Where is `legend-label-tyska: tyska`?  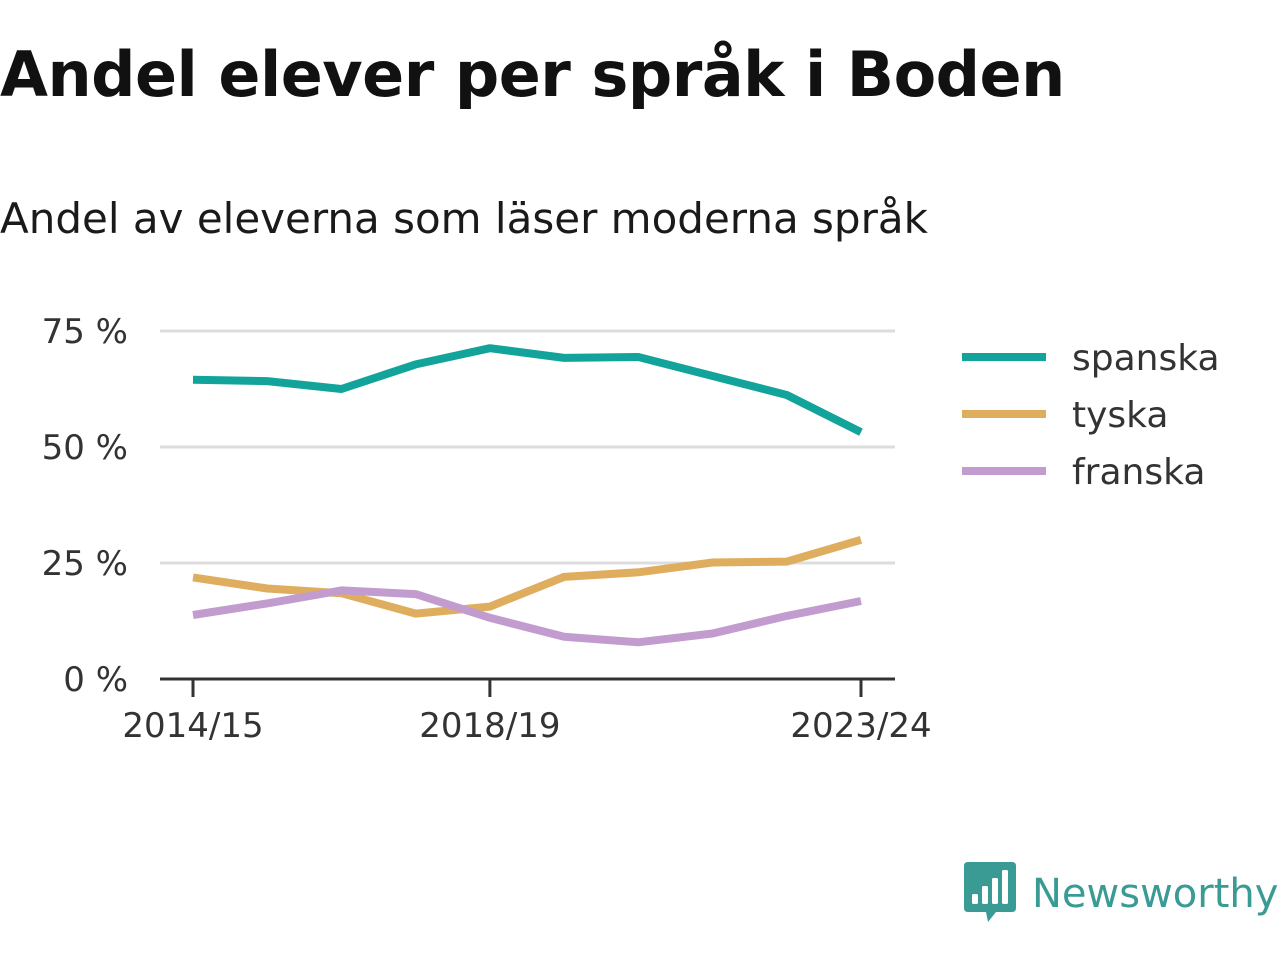
legend-label-tyska: tyska is located at coordinates (1120, 415).